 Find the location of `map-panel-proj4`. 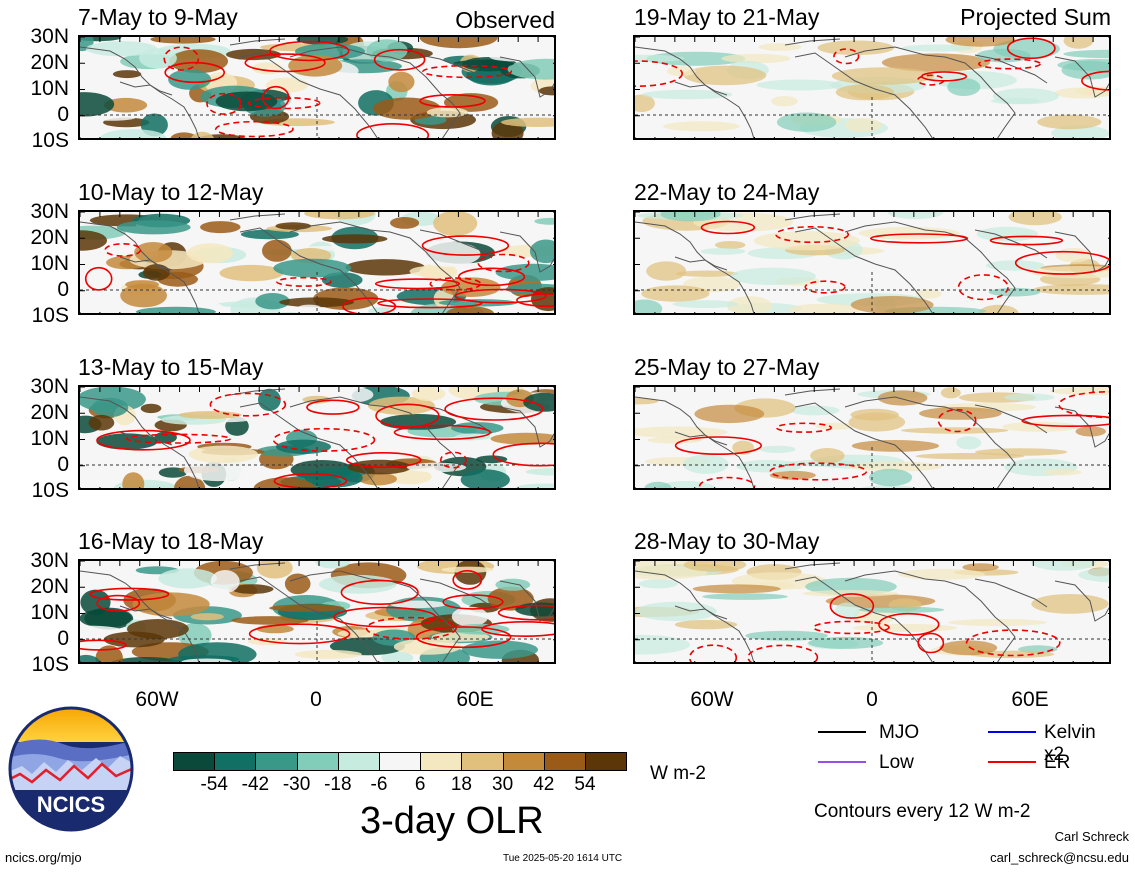

map-panel-proj4 is located at coordinates (872, 611).